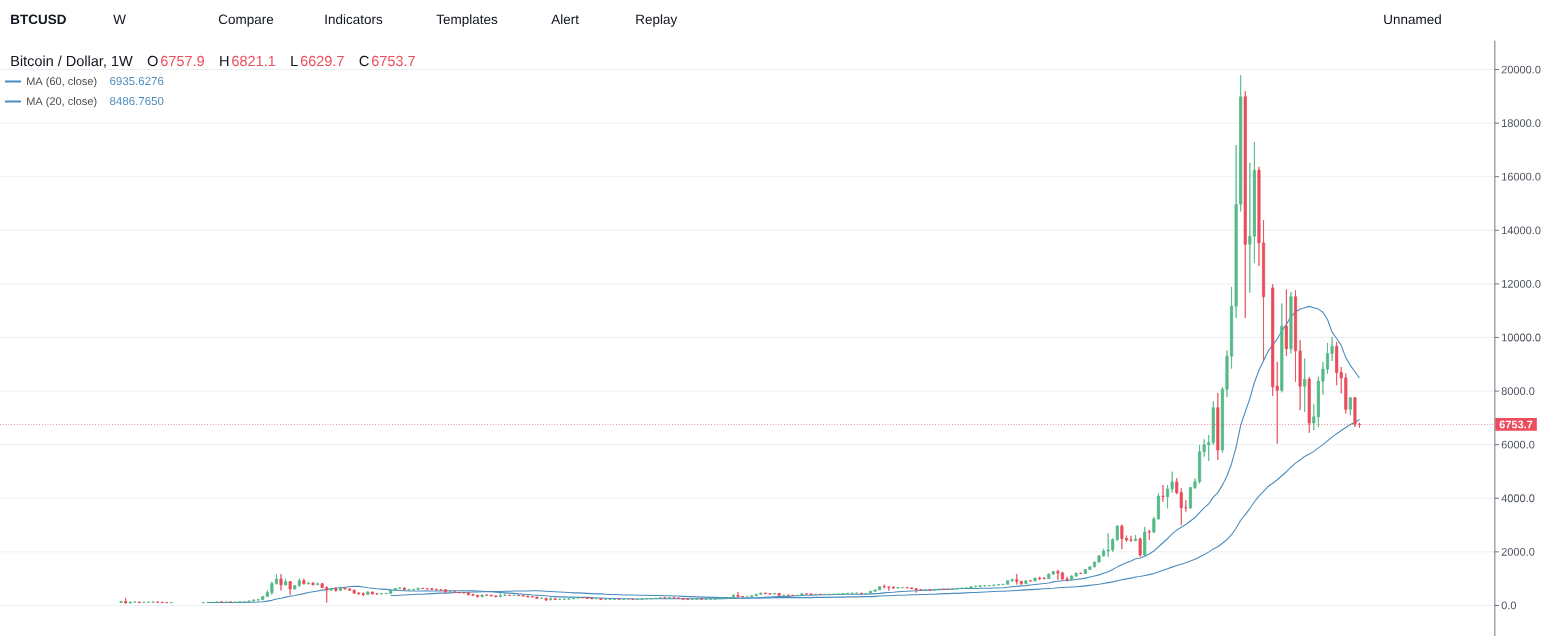 The image size is (1547, 636). I want to click on annotation: 6757.9, so click(182, 61).